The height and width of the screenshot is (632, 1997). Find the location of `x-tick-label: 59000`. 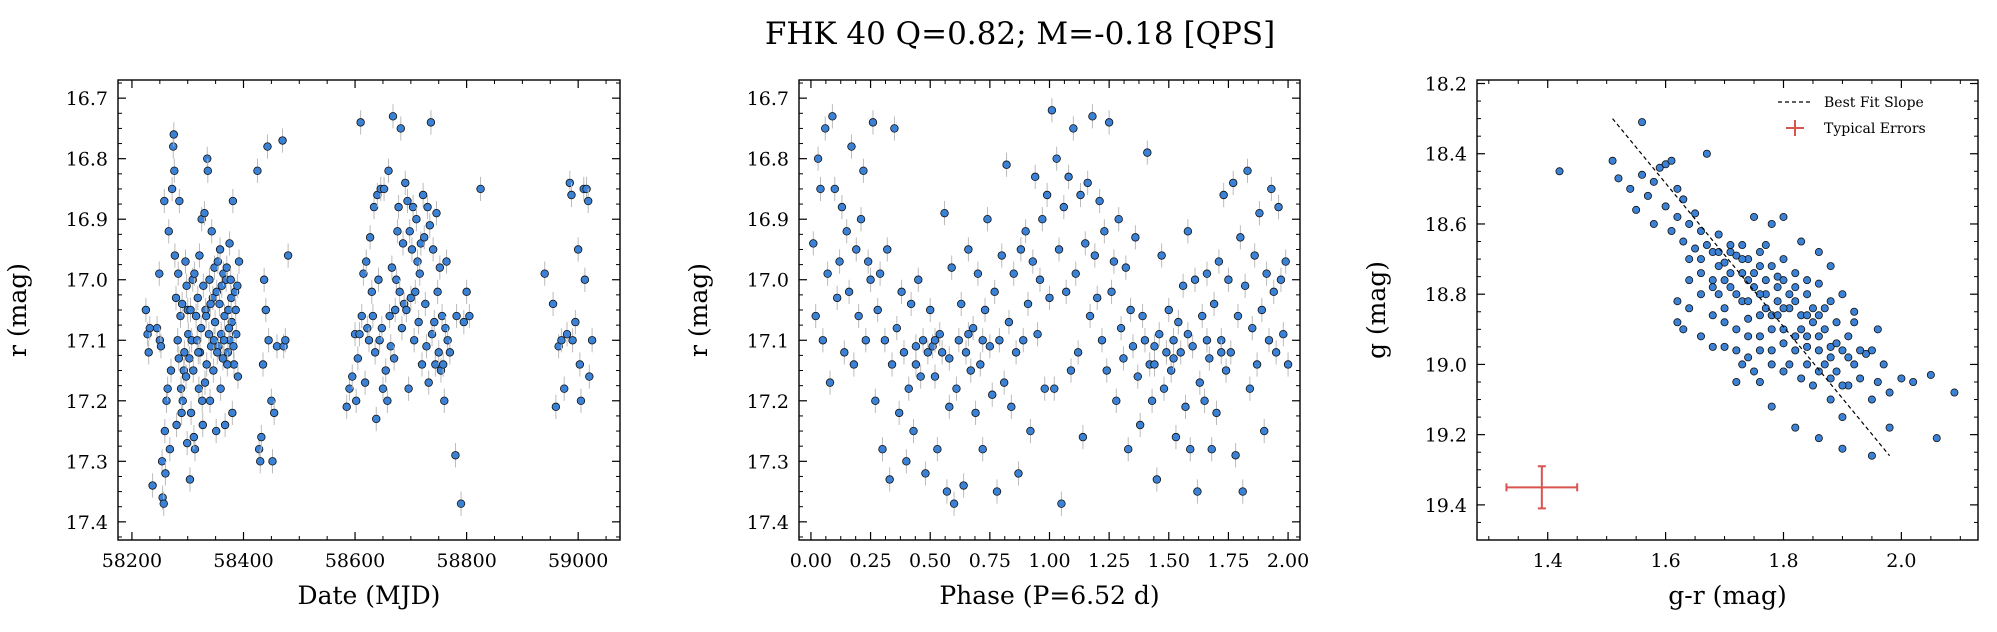

x-tick-label: 59000 is located at coordinates (578, 561).